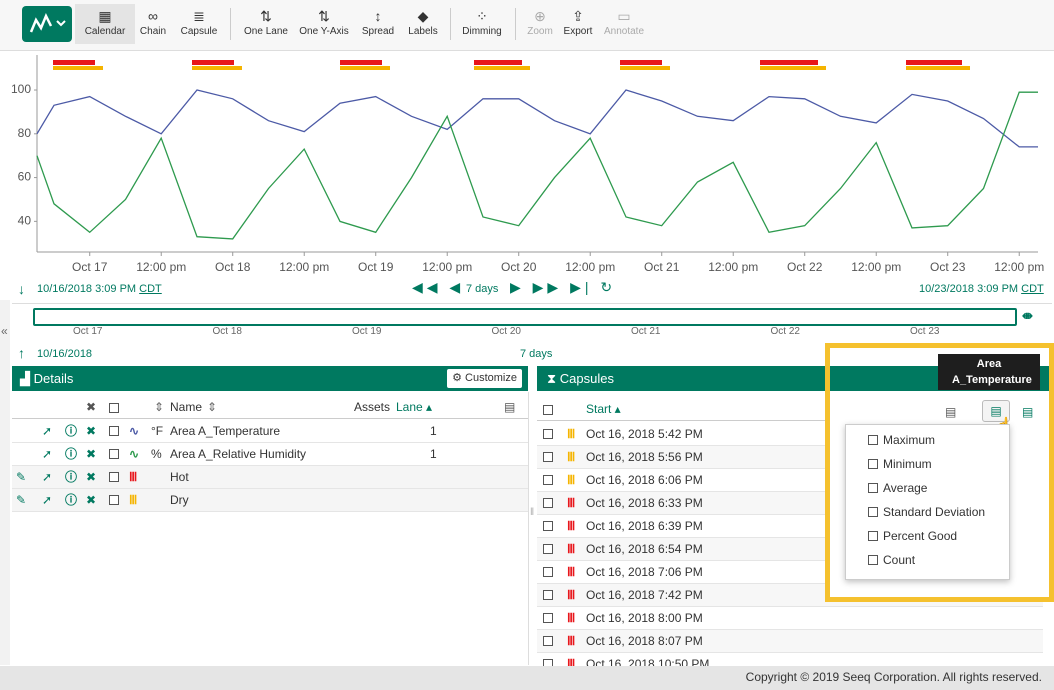 This screenshot has width=1054, height=690. Describe the element at coordinates (563, 287) in the screenshot. I see `step-forward: ▶ ▶▶ ▶| ↻` at that location.